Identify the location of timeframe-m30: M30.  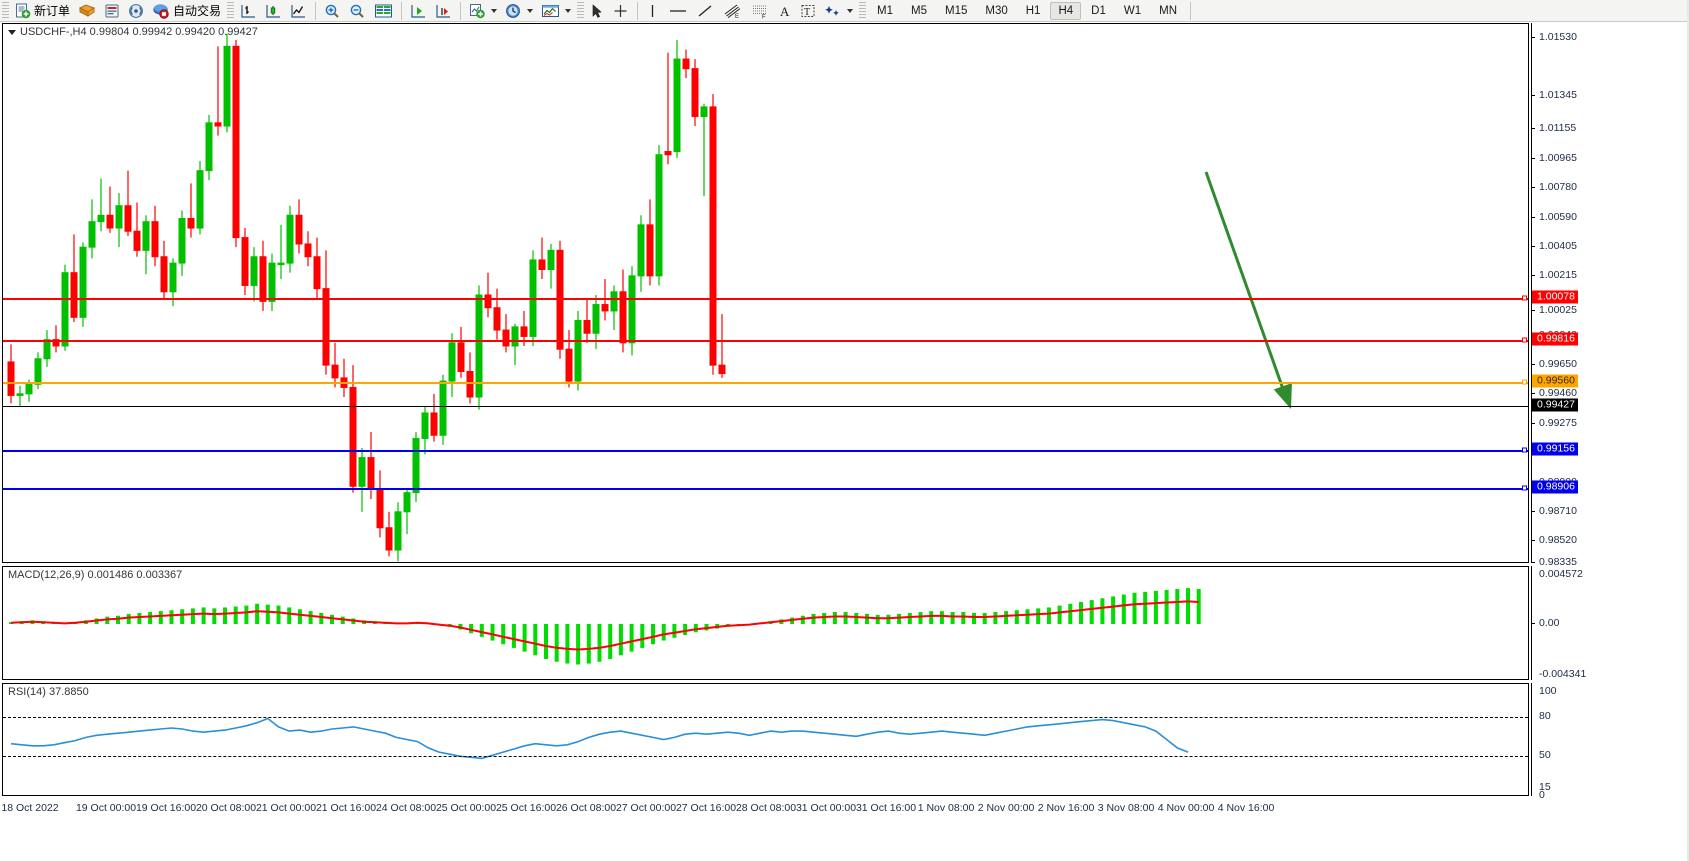
(996, 10).